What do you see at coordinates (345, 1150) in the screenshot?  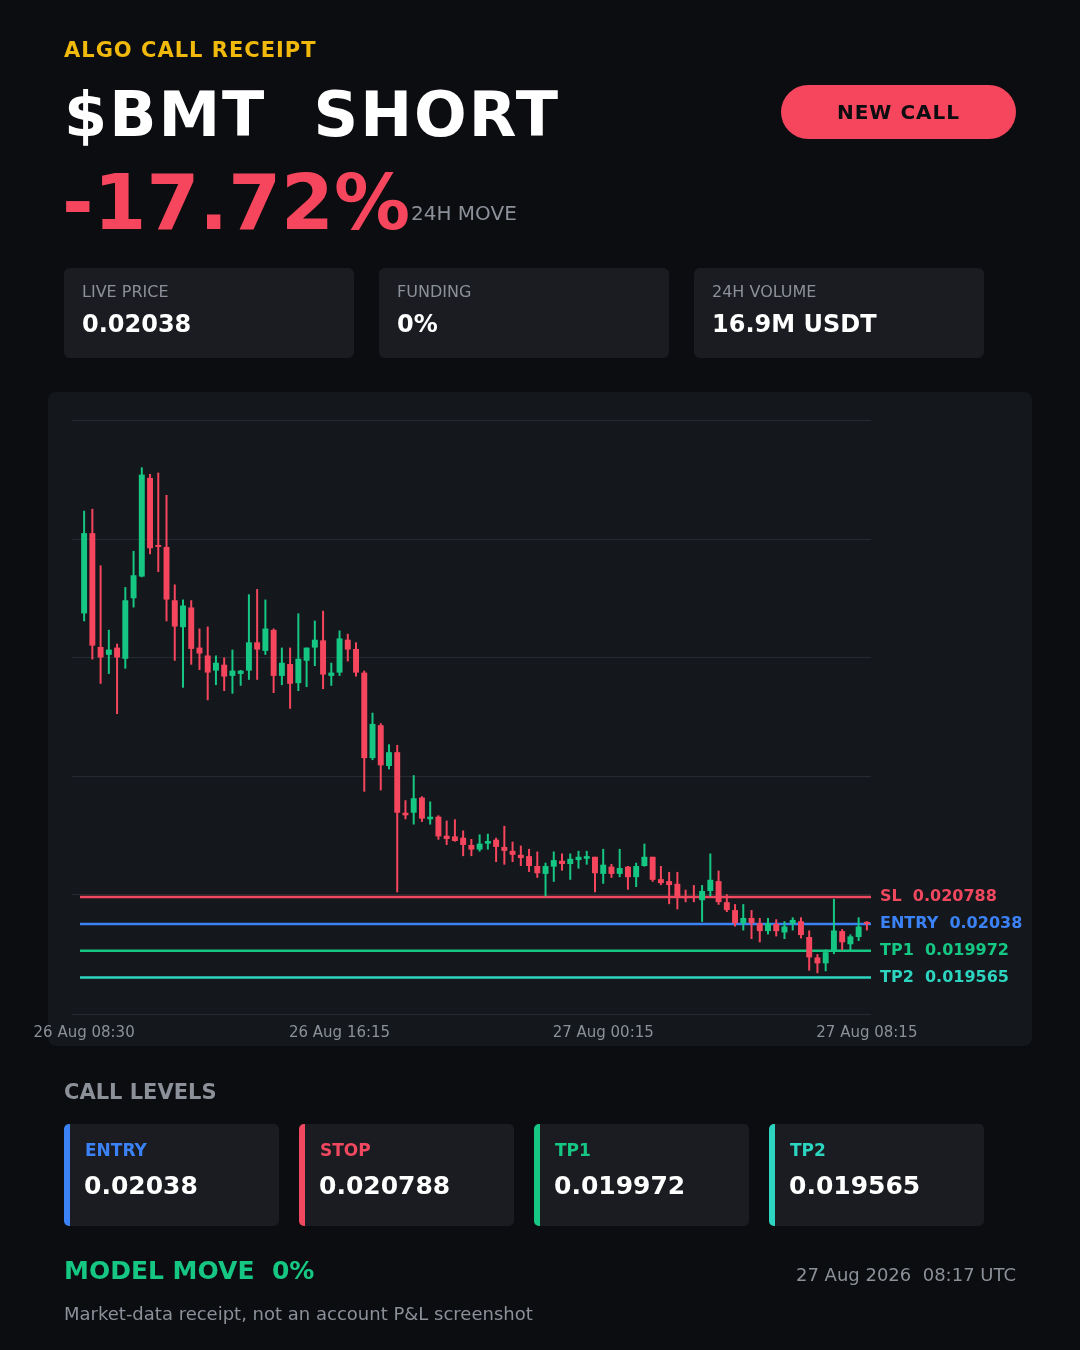 I see `text: STOP` at bounding box center [345, 1150].